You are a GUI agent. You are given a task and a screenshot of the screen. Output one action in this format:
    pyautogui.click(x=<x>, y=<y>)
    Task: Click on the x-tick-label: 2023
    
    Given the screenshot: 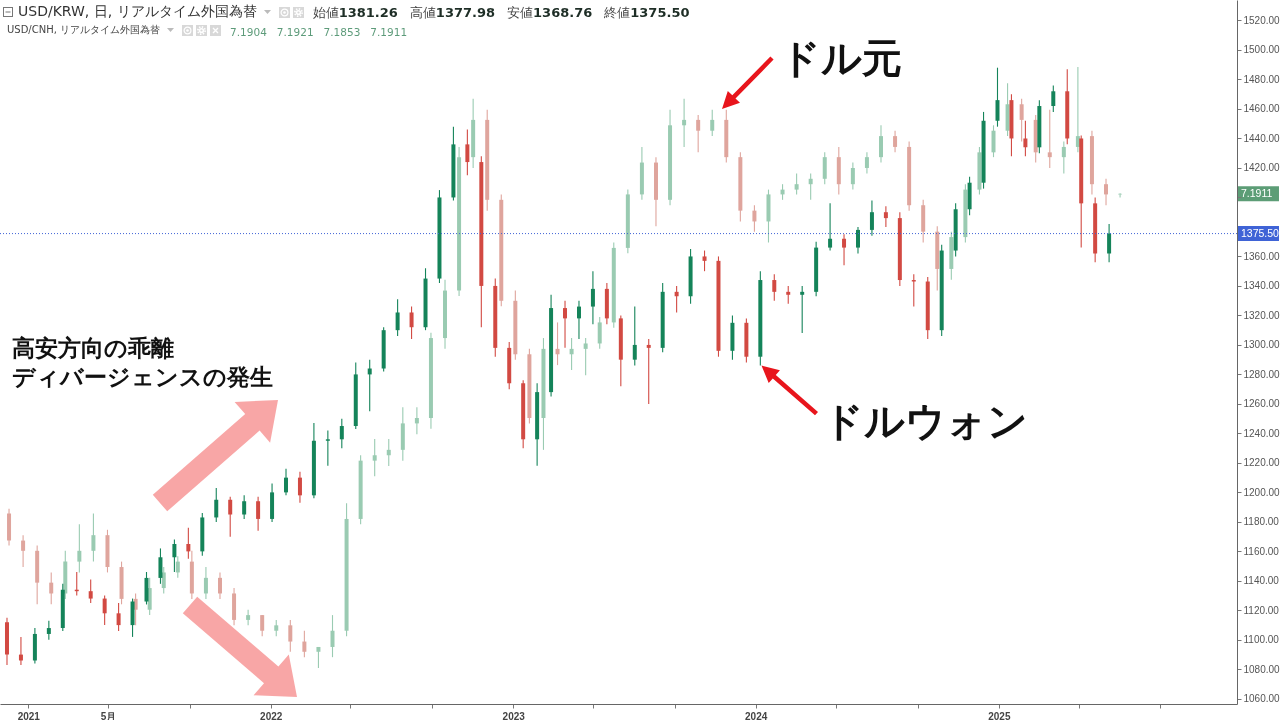 What is the action you would take?
    pyautogui.click(x=514, y=715)
    